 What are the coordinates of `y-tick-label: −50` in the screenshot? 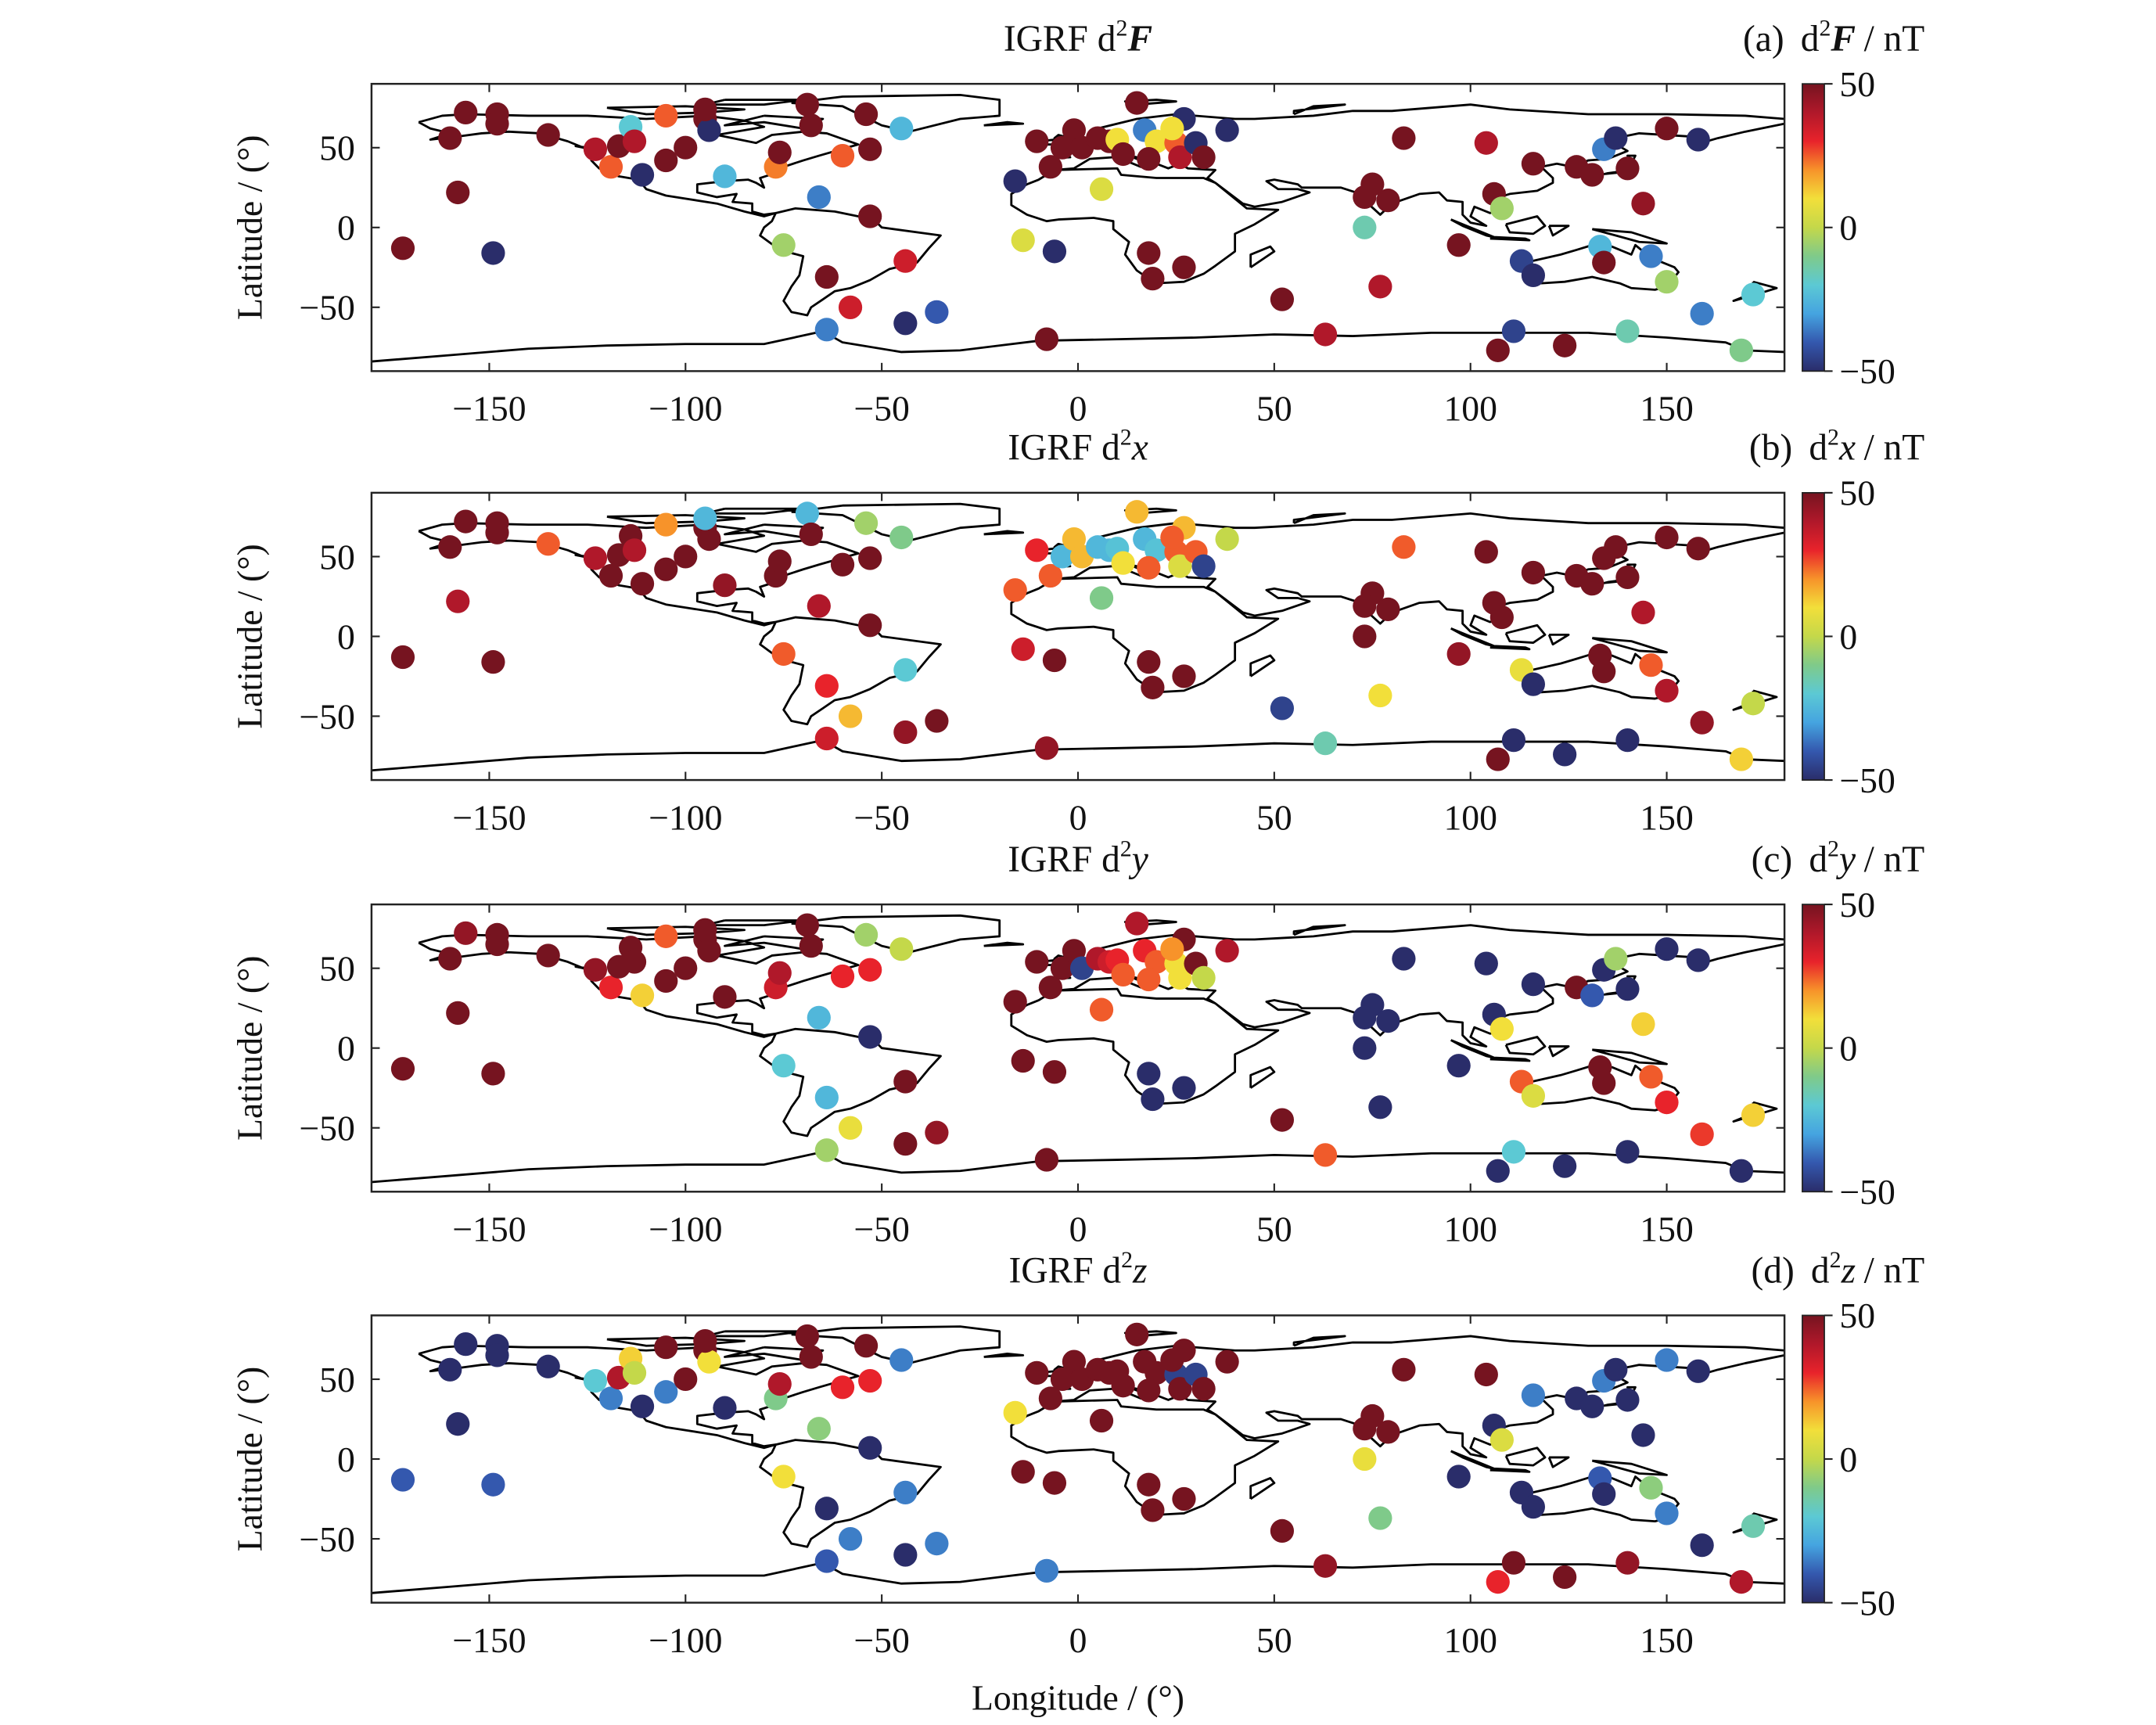 It's located at (326, 716).